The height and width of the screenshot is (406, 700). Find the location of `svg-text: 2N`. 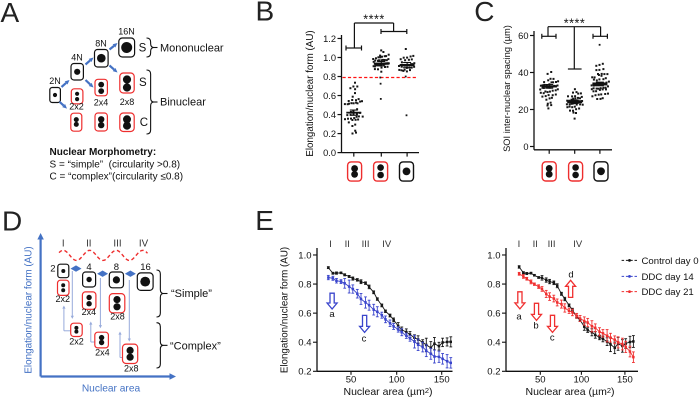

svg-text: 2N is located at coordinates (55, 81).